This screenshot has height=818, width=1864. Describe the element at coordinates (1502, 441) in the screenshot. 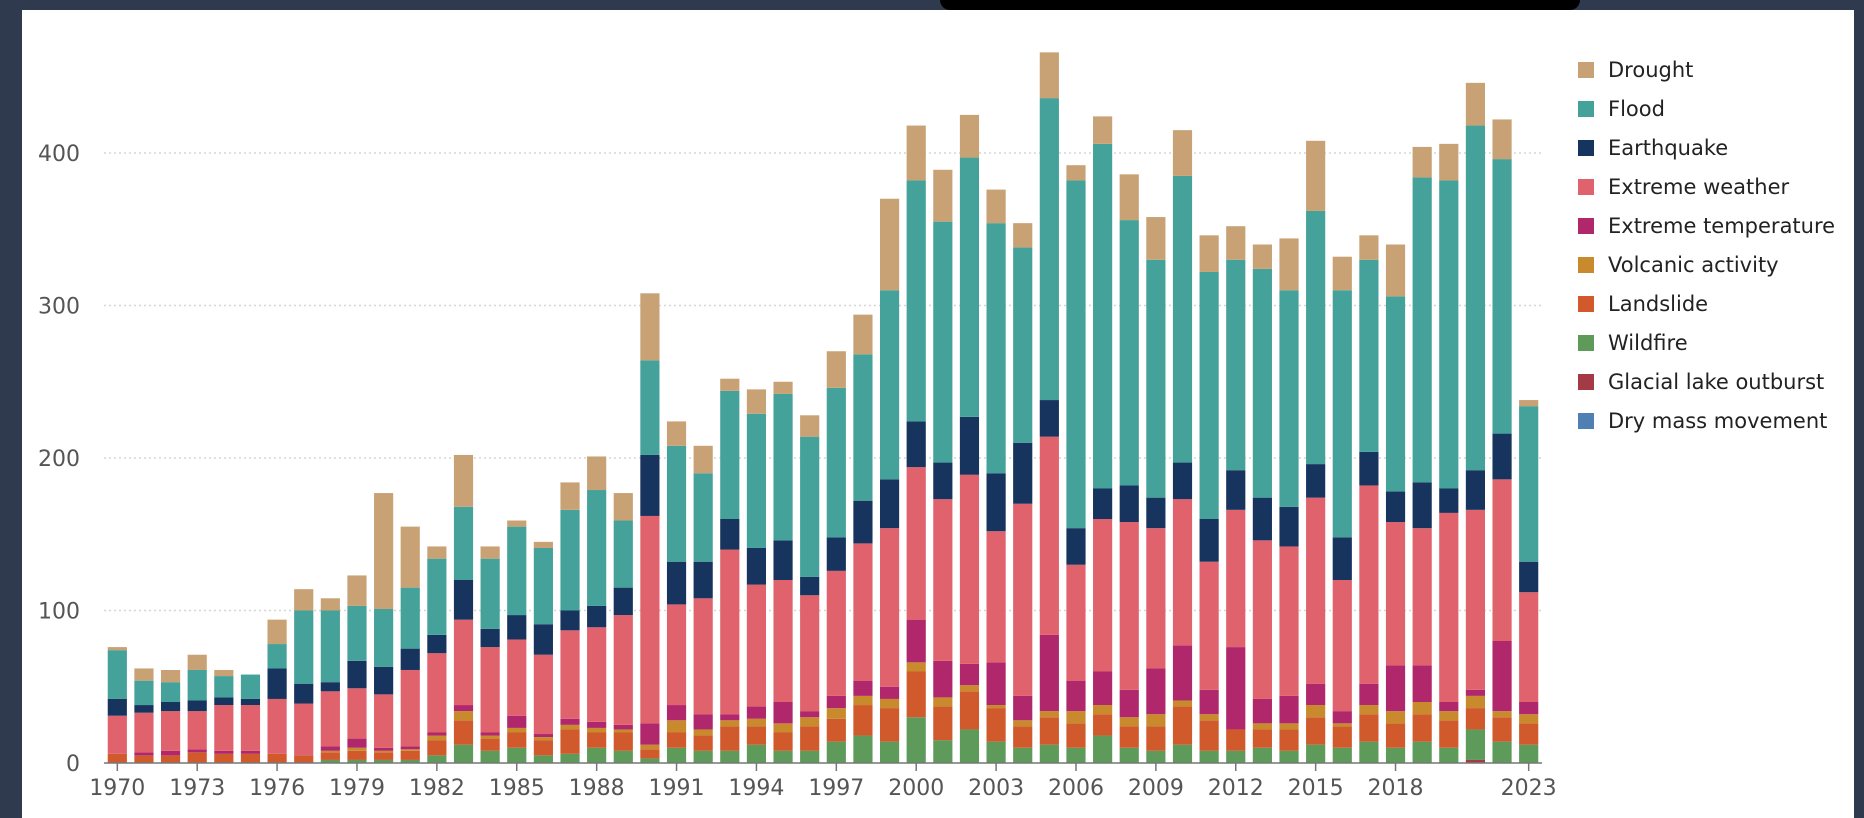

I see `bar-stack-2022` at that location.